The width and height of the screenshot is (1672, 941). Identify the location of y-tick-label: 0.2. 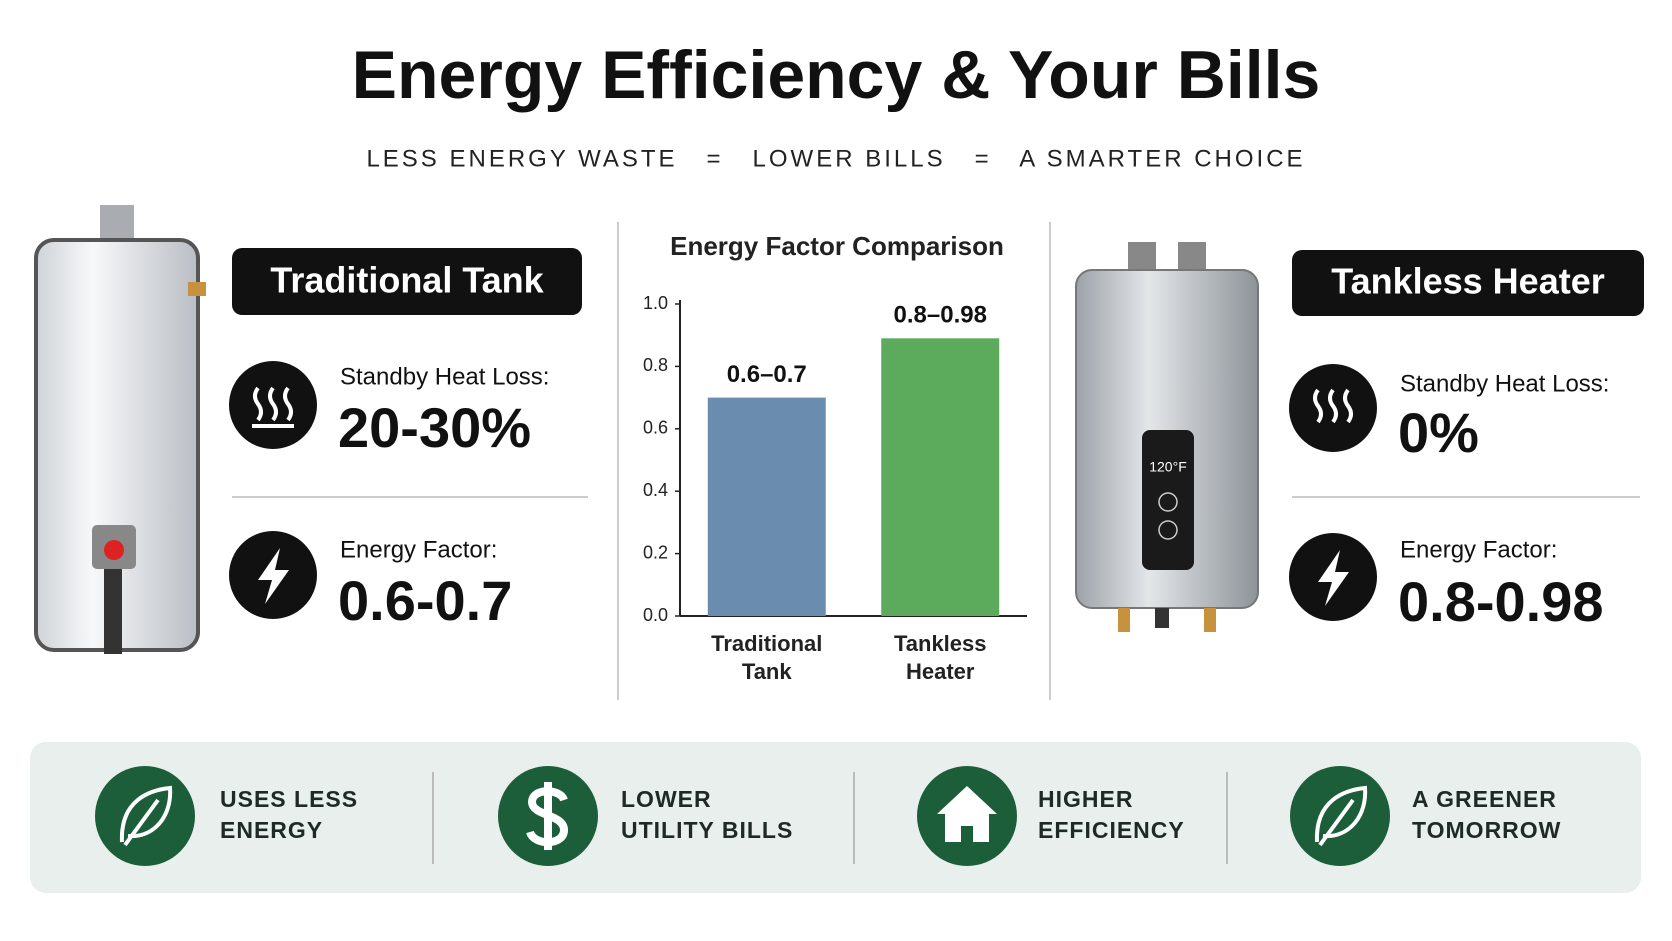
(655, 552).